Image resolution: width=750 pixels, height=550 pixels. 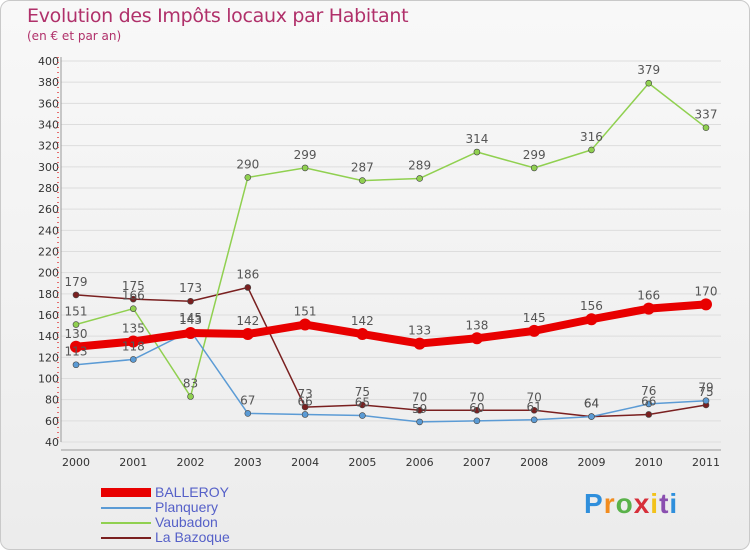 What do you see at coordinates (305, 312) in the screenshot?
I see `data-label: 151` at bounding box center [305, 312].